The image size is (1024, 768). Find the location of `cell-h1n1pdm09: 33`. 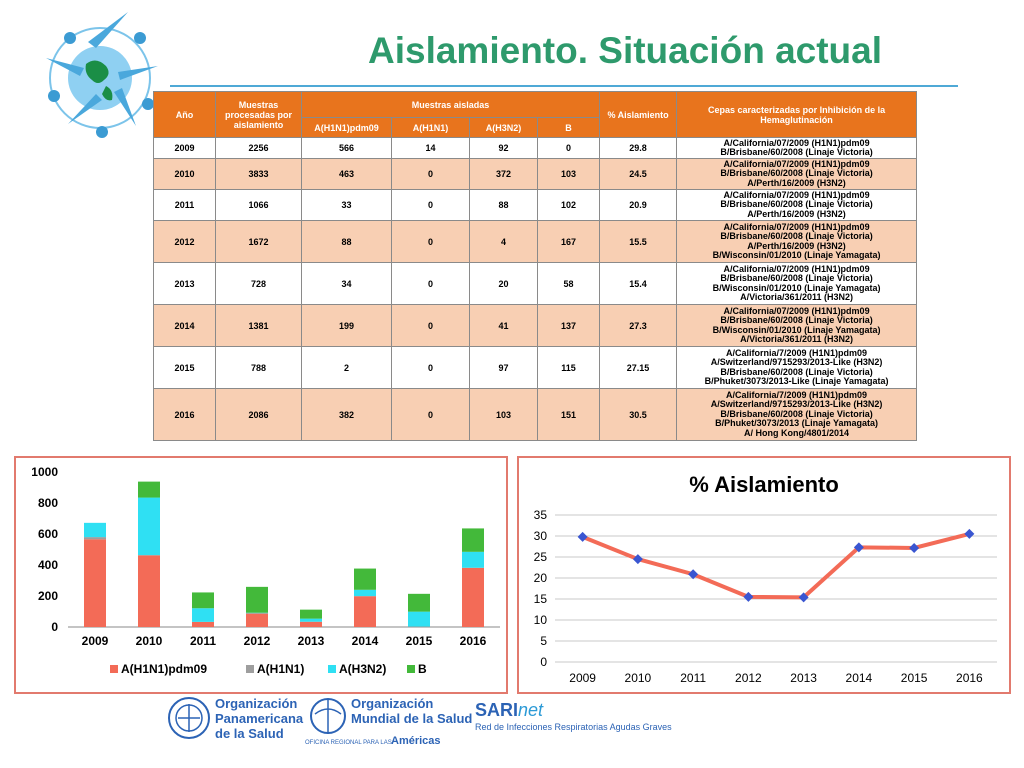

cell-h1n1pdm09: 33 is located at coordinates (346, 205).